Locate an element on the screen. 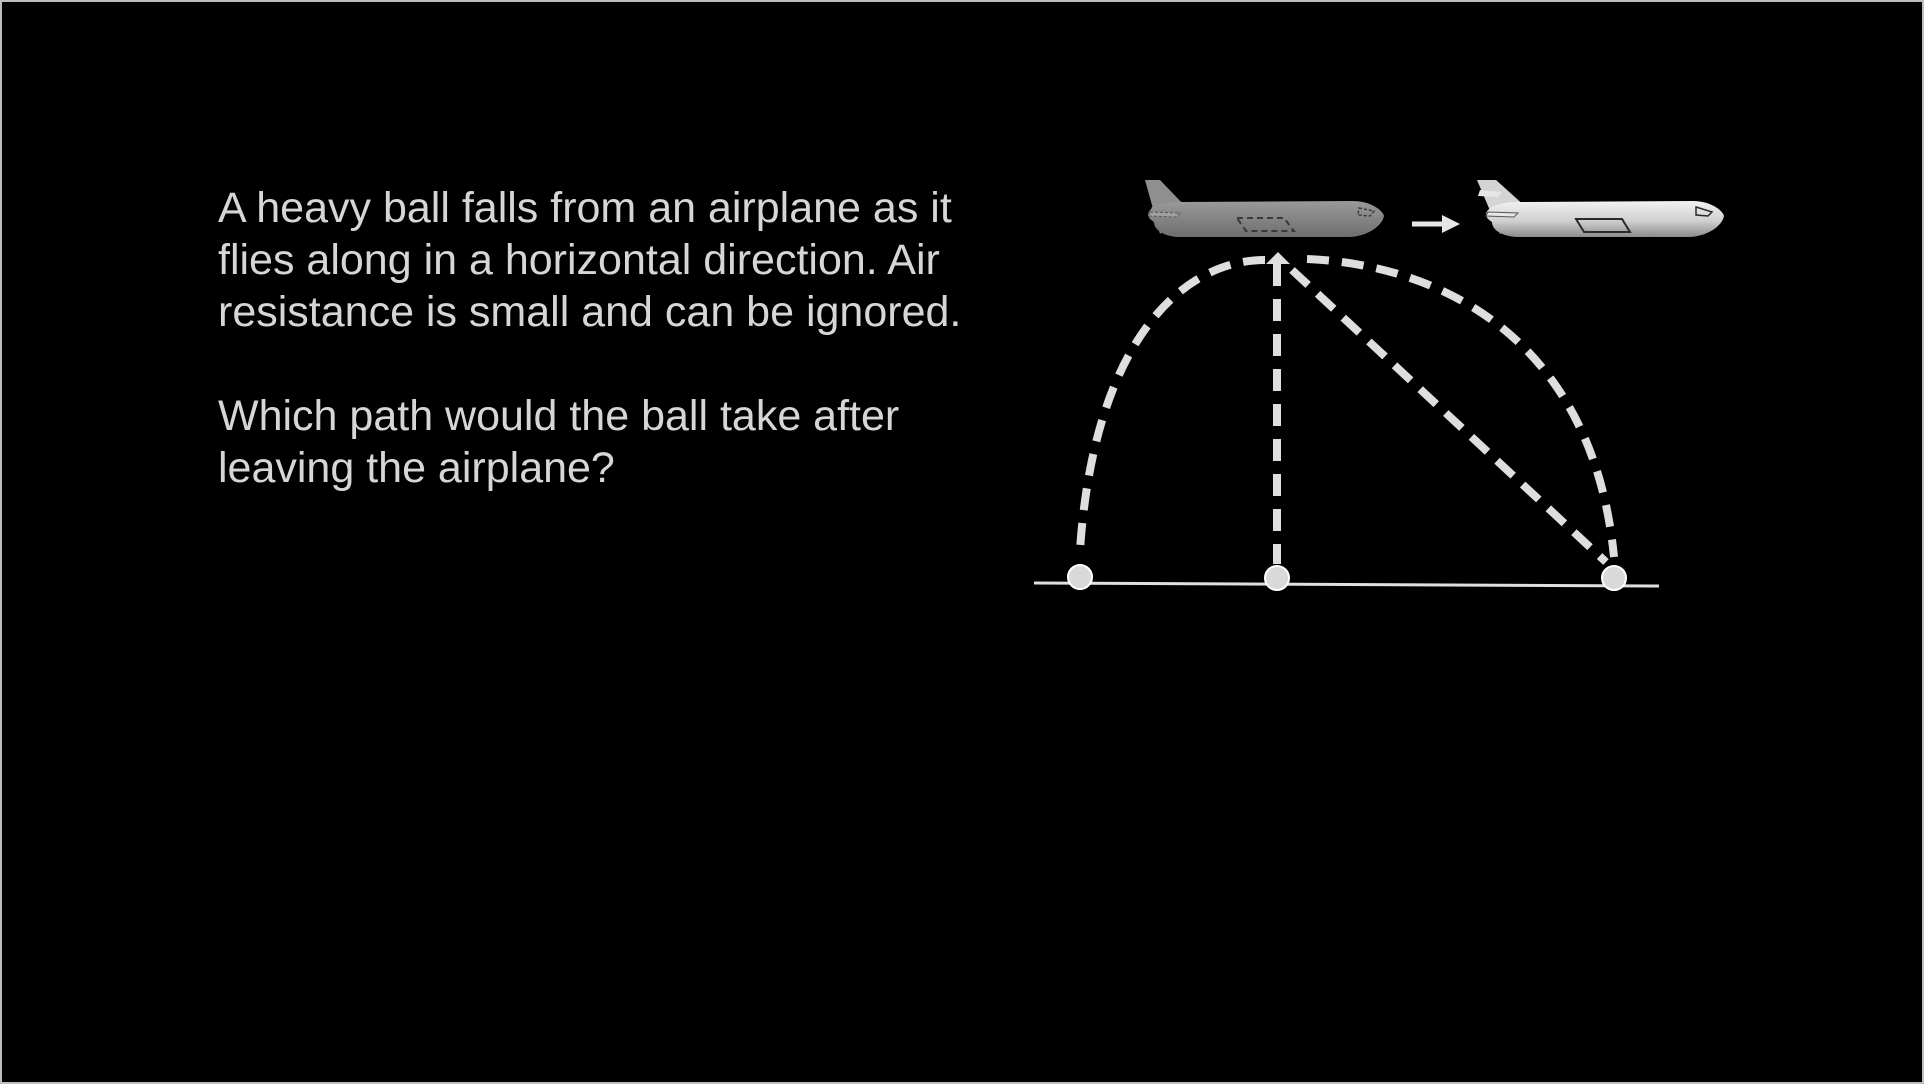 The width and height of the screenshot is (1924, 1084). airplane-icon is located at coordinates (1600, 208).